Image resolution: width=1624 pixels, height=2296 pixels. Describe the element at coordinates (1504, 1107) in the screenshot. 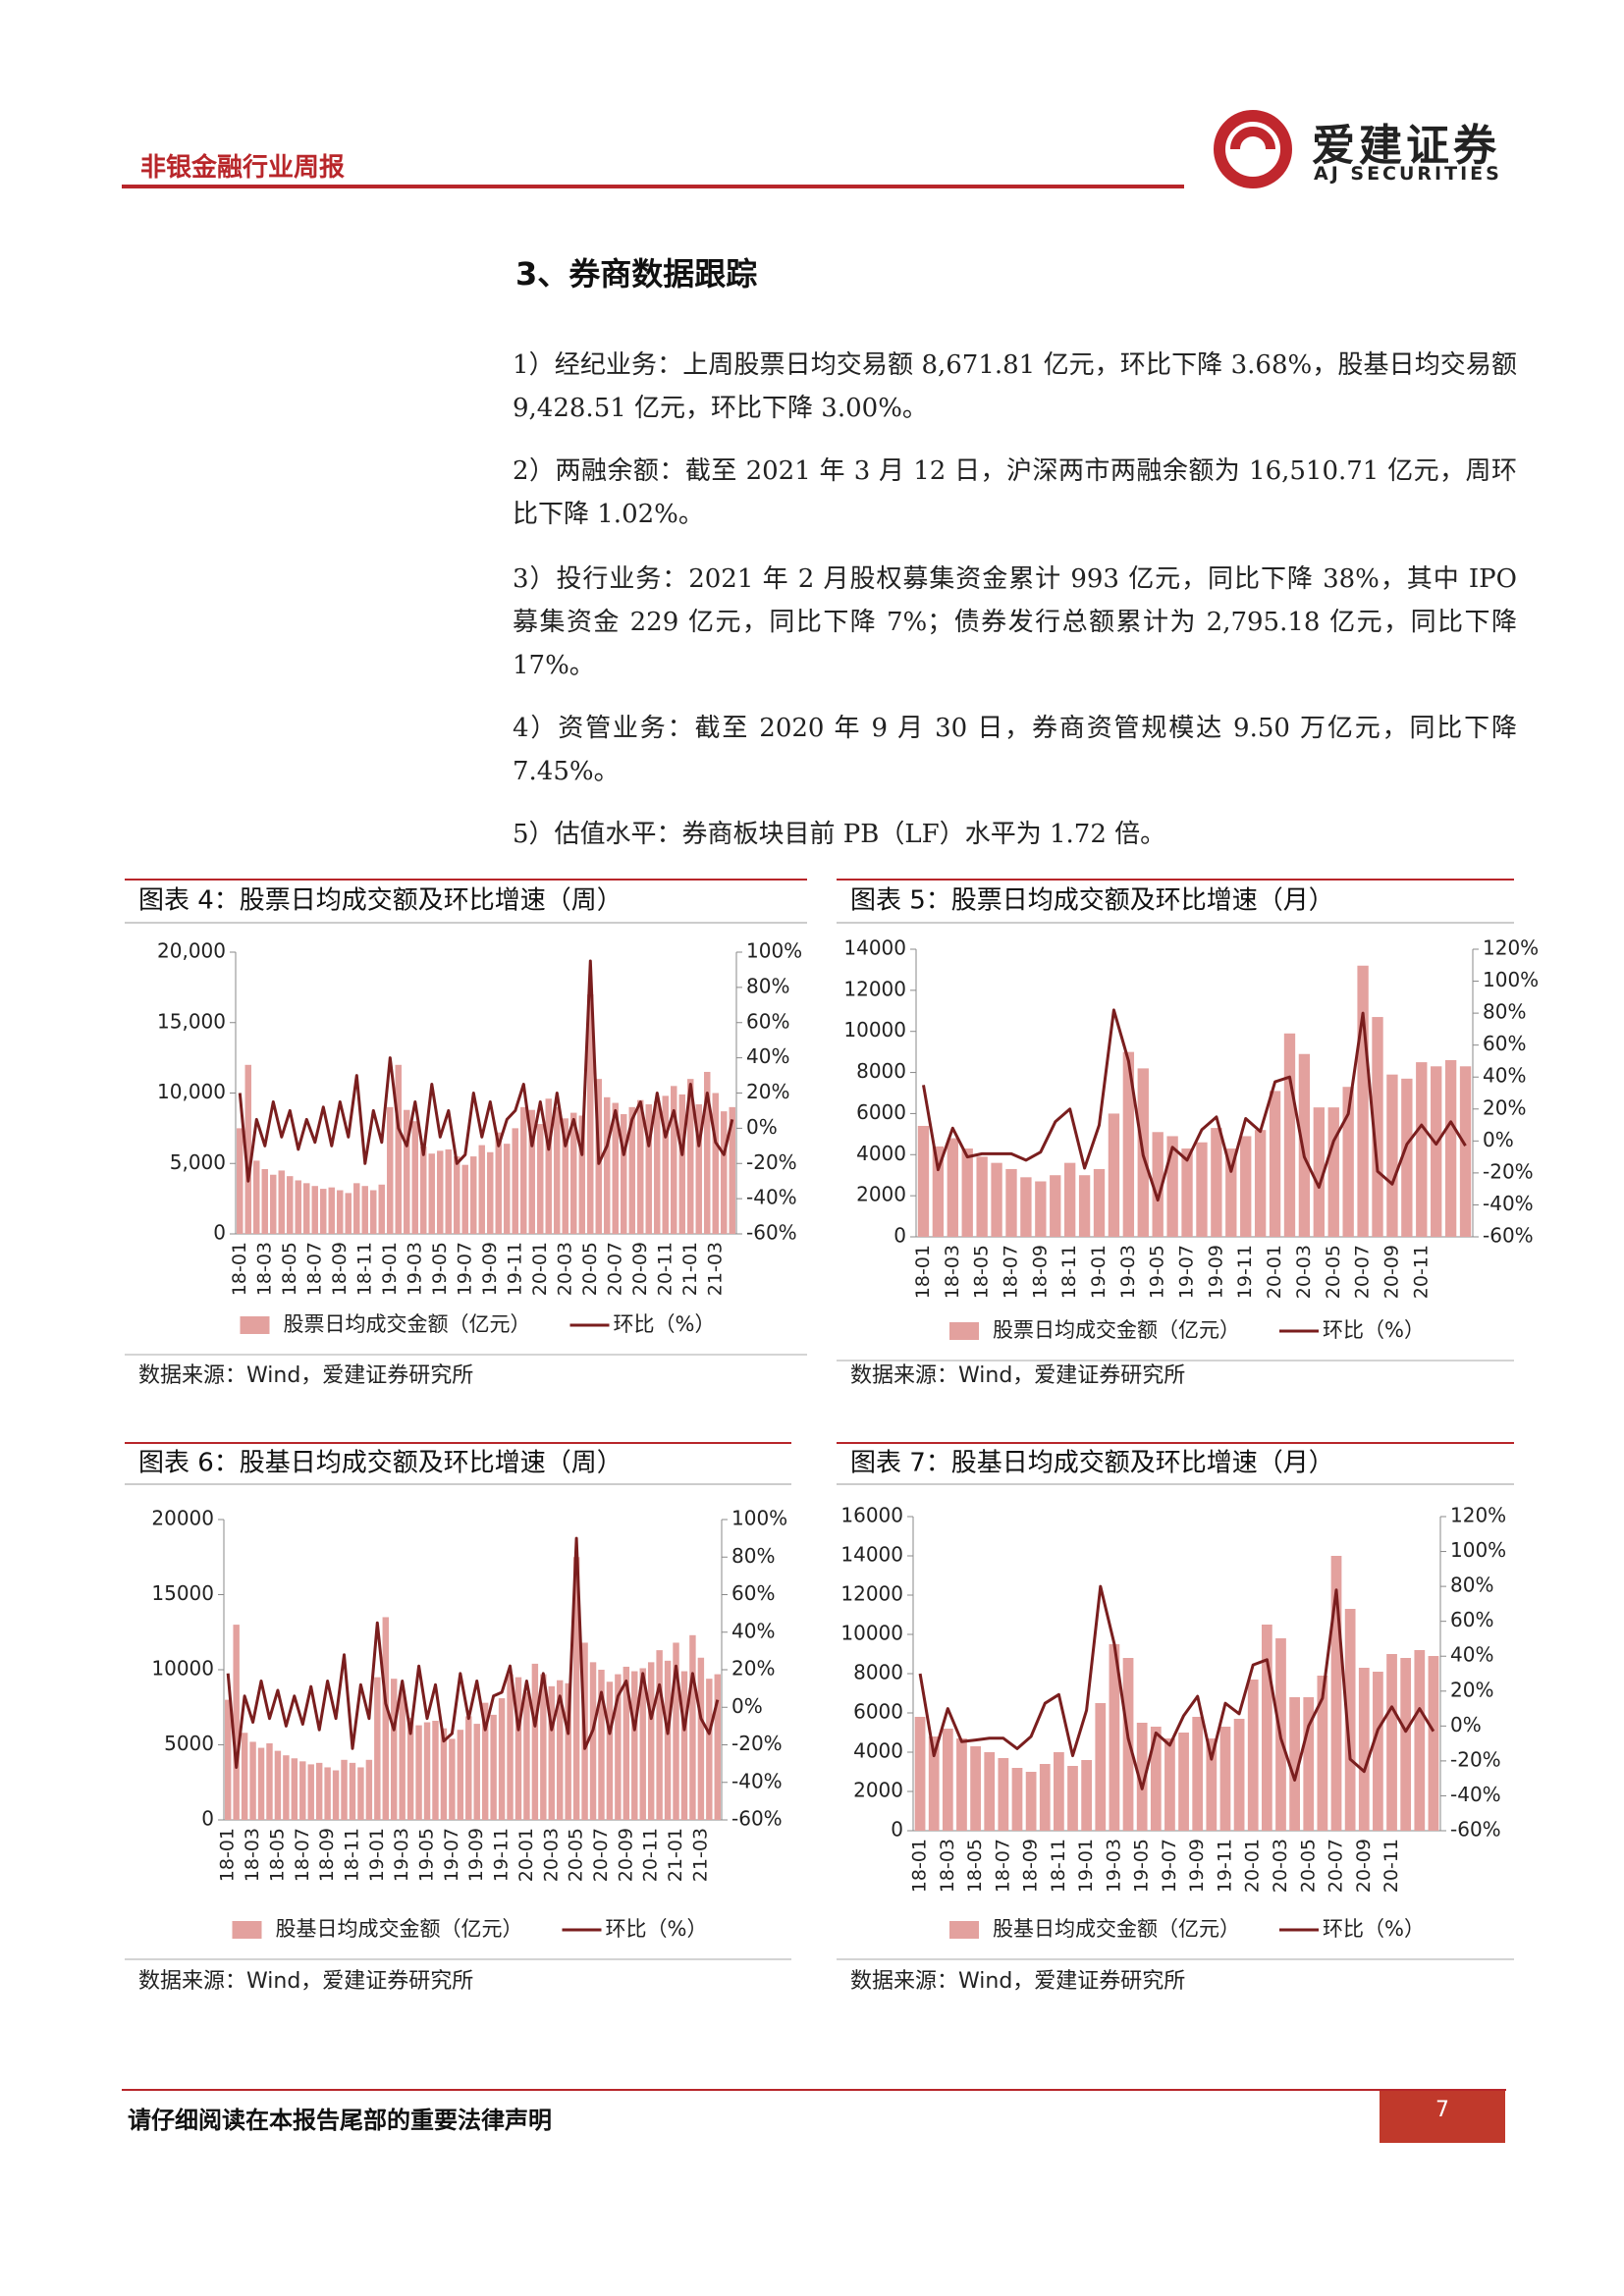

I see `y2-tick-label: 20%` at that location.